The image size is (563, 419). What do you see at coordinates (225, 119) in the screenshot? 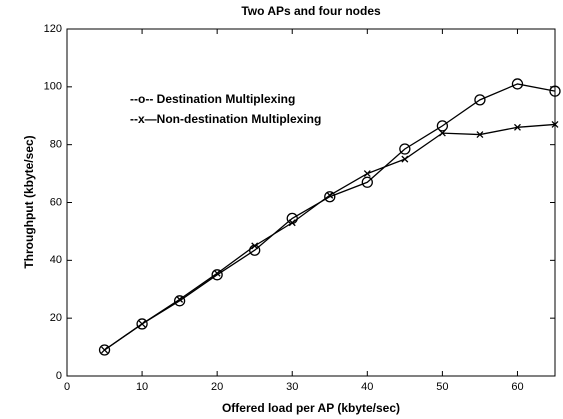
I see `legend-entry: --x—Non-destination Multiplexing` at bounding box center [225, 119].